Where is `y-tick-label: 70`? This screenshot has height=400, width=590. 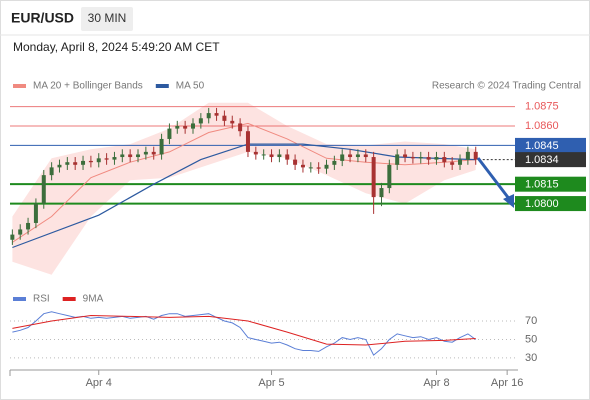
y-tick-label: 70 is located at coordinates (531, 321).